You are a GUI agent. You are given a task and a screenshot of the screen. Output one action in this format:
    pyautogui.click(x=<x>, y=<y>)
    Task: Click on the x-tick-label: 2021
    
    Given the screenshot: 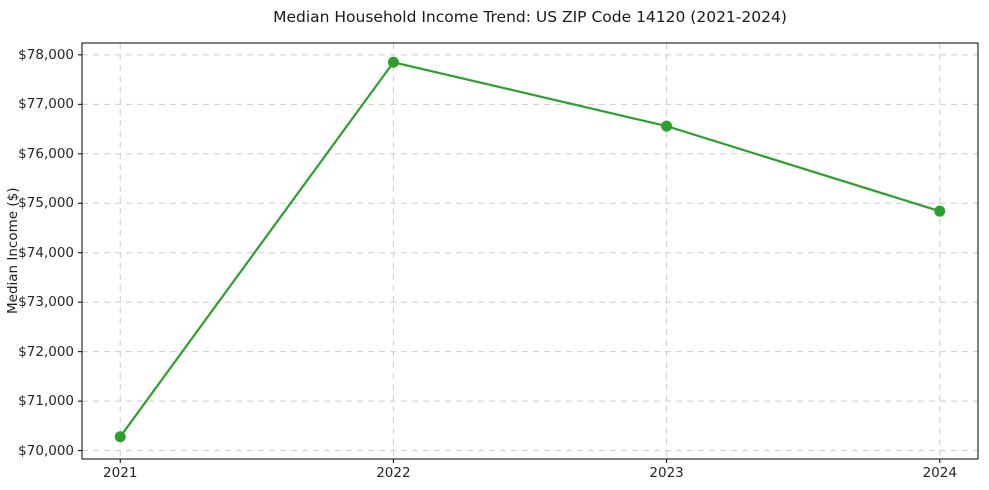 What is the action you would take?
    pyautogui.click(x=120, y=473)
    